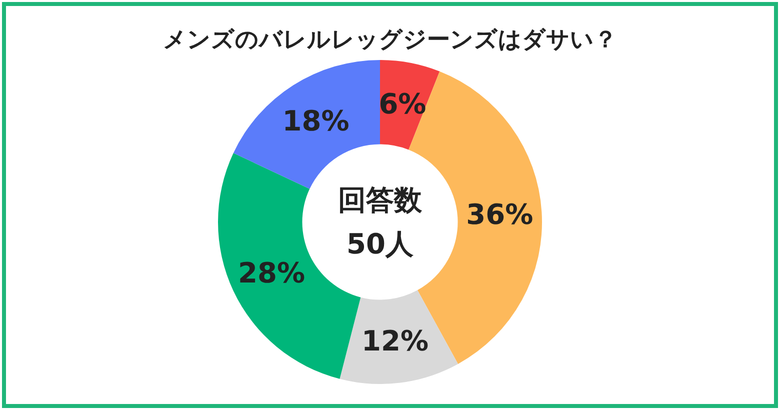  What do you see at coordinates (395, 341) in the screenshot?
I see `data-label: 12%` at bounding box center [395, 341].